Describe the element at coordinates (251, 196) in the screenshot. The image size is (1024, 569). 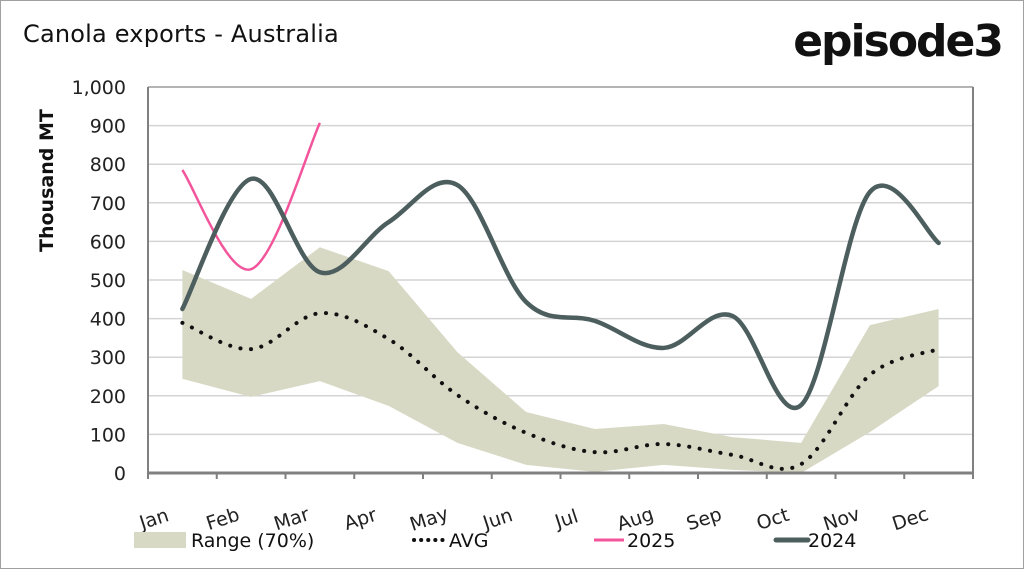
I see `series-2025-line` at that location.